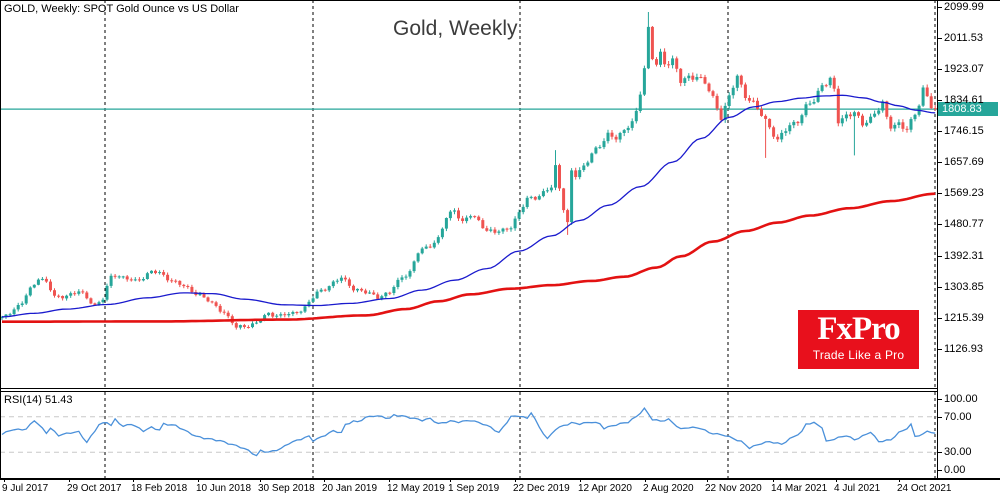 Image resolution: width=1000 pixels, height=500 pixels. Describe the element at coordinates (964, 100) in the screenshot. I see `price-tick-label: 1834.61` at that location.